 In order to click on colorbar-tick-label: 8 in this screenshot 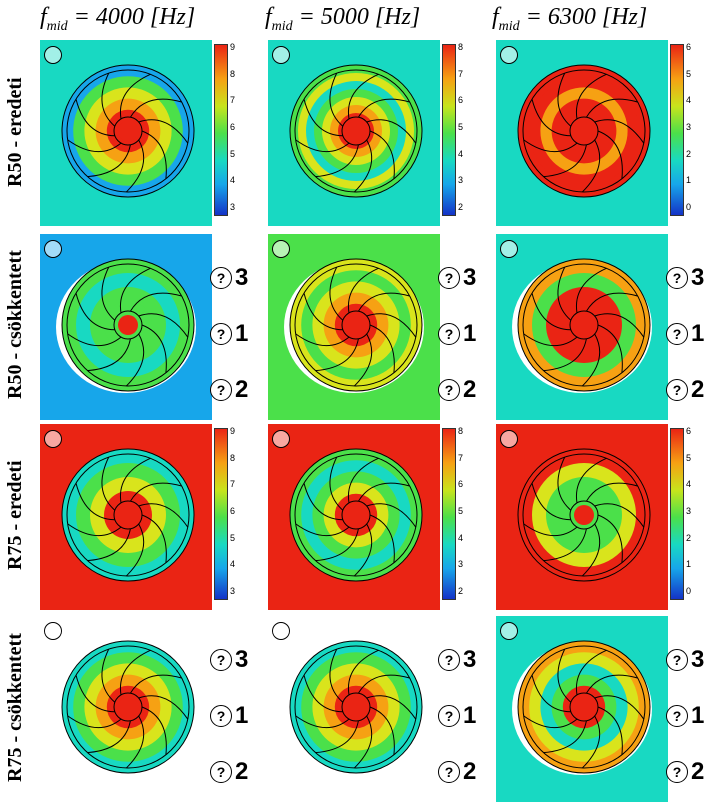, I will do `click(233, 457)`.